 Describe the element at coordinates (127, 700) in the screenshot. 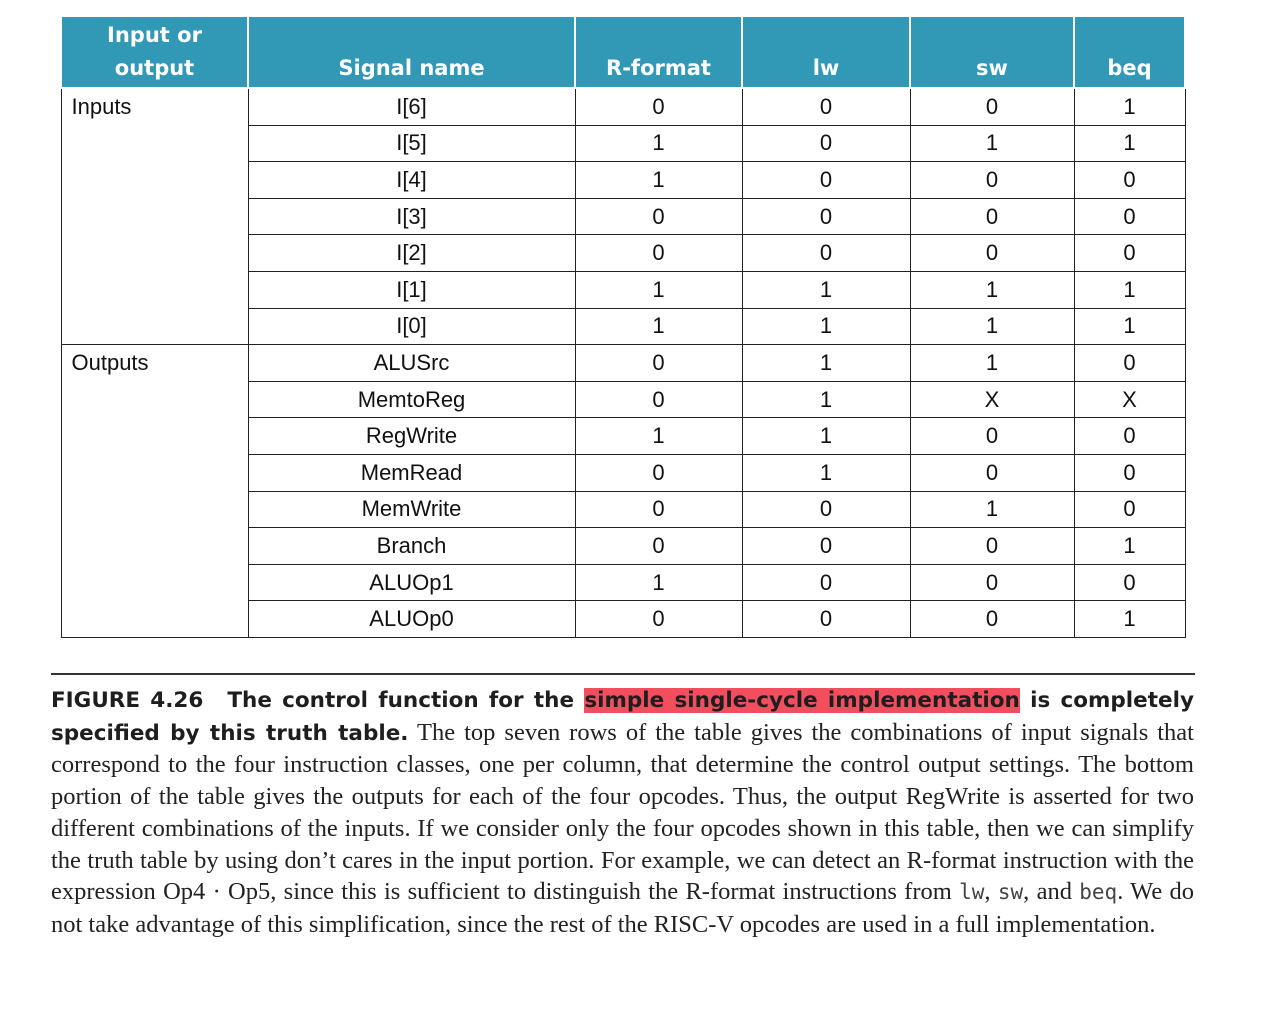

I see `figure-number: FIGURE 4.26` at that location.